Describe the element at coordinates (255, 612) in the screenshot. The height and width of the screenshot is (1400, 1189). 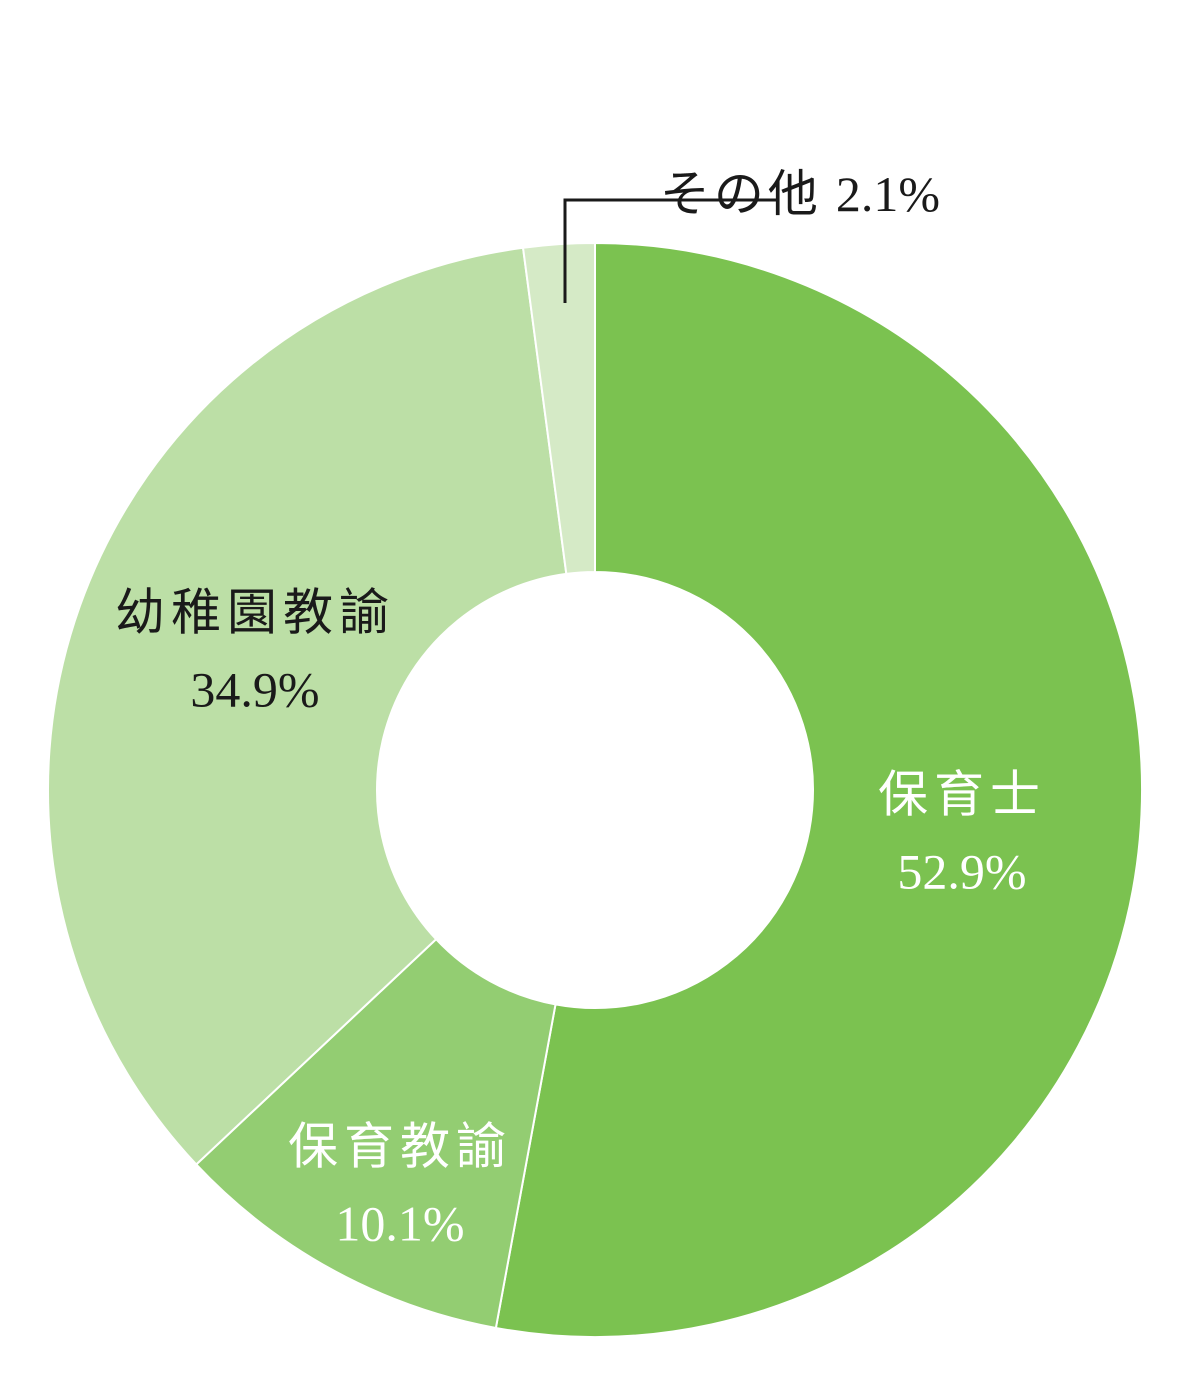
I see `slice-label: 幼稚園教諭` at that location.